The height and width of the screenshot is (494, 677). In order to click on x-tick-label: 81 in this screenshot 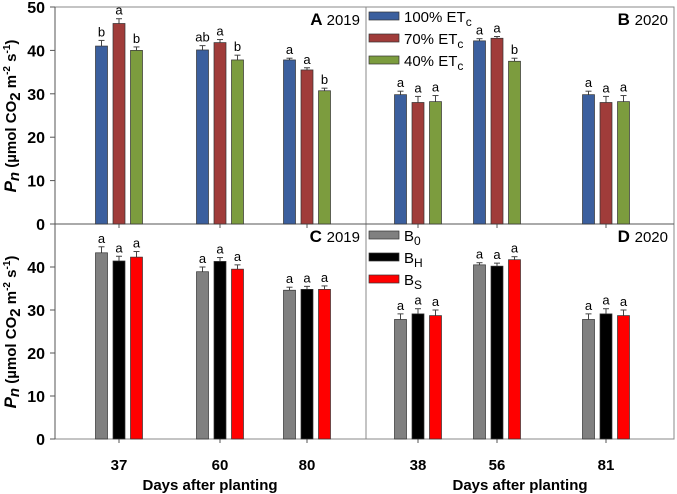, I will do `click(606, 465)`.